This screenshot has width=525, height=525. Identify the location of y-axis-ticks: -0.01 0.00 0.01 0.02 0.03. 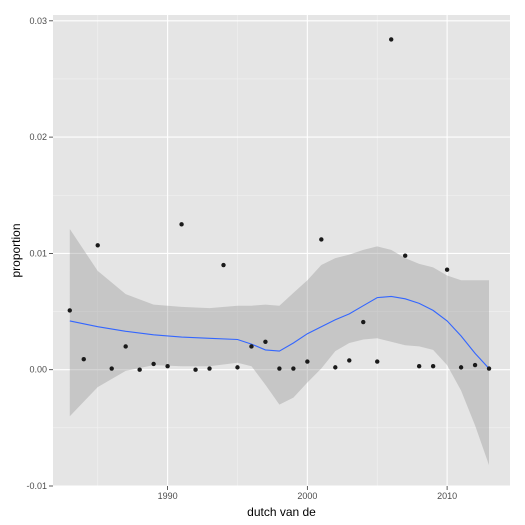
(39, 253).